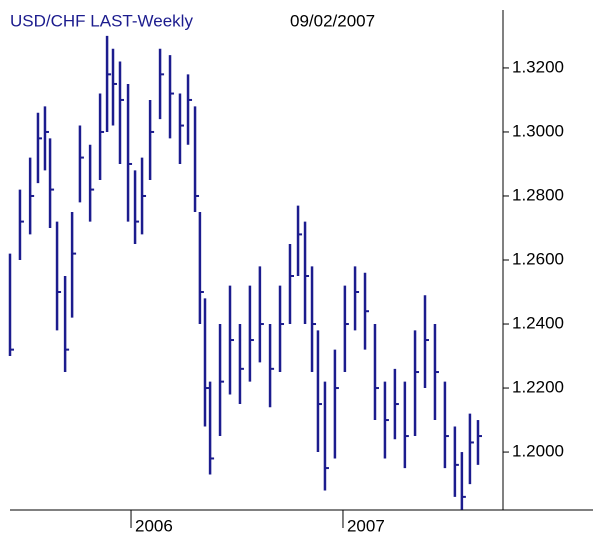  I want to click on y-tick-label: 1.3200, so click(538, 66).